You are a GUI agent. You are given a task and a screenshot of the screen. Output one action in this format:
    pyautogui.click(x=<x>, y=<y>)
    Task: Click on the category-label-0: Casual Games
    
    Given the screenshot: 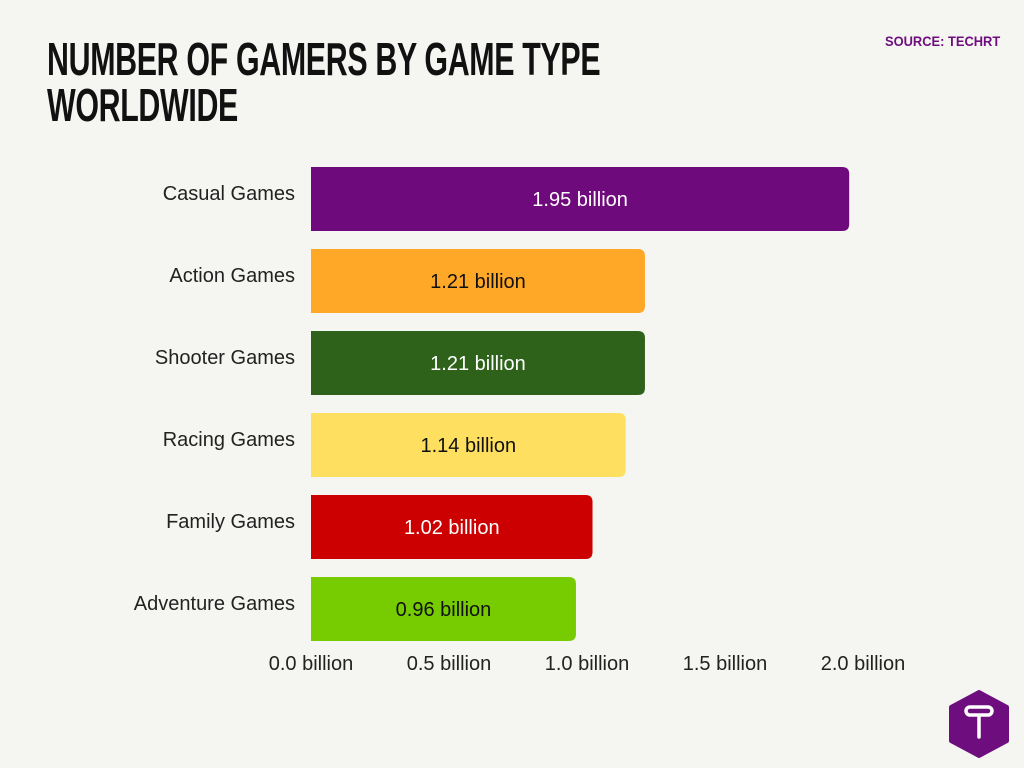 What is the action you would take?
    pyautogui.click(x=229, y=194)
    